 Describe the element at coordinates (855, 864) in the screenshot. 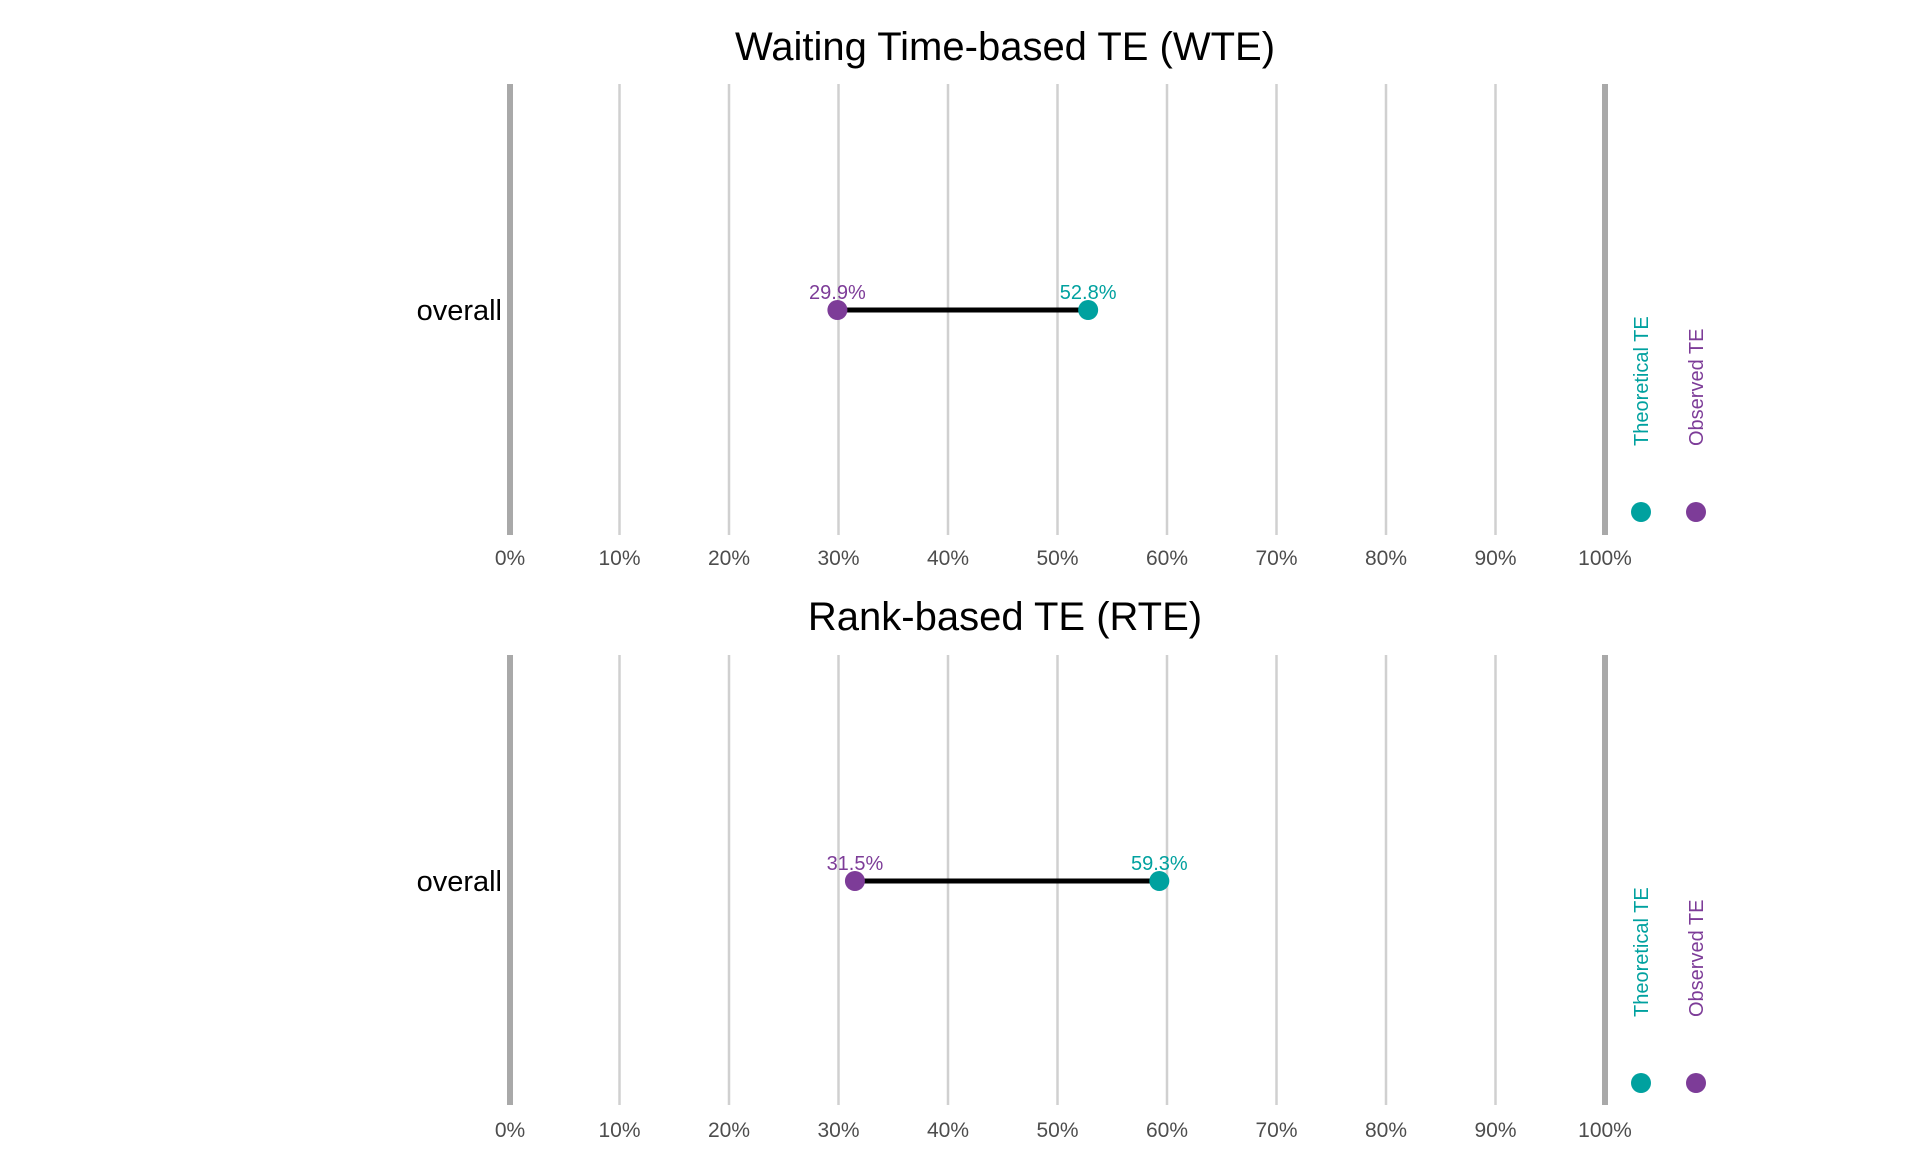

I see `data-label: 31.5%` at that location.